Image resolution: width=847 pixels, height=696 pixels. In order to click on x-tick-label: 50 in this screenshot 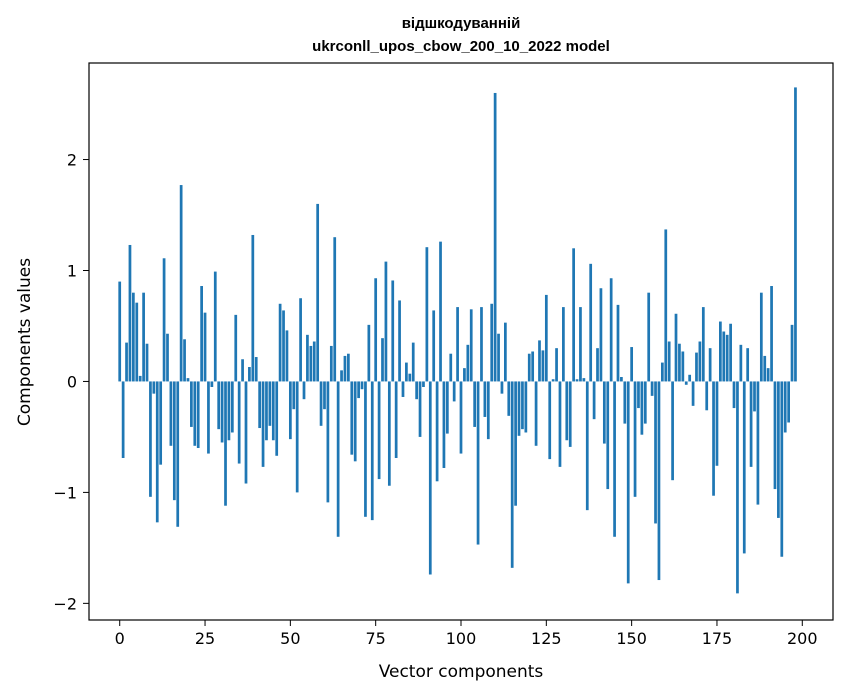, I will do `click(290, 638)`.